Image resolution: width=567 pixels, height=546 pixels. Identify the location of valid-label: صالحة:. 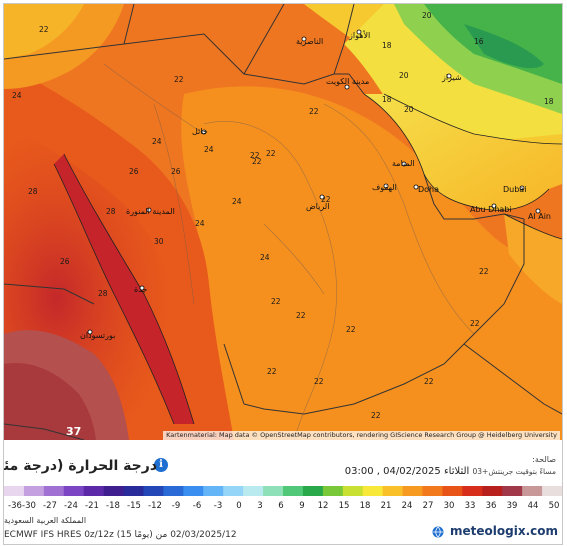
(544, 459).